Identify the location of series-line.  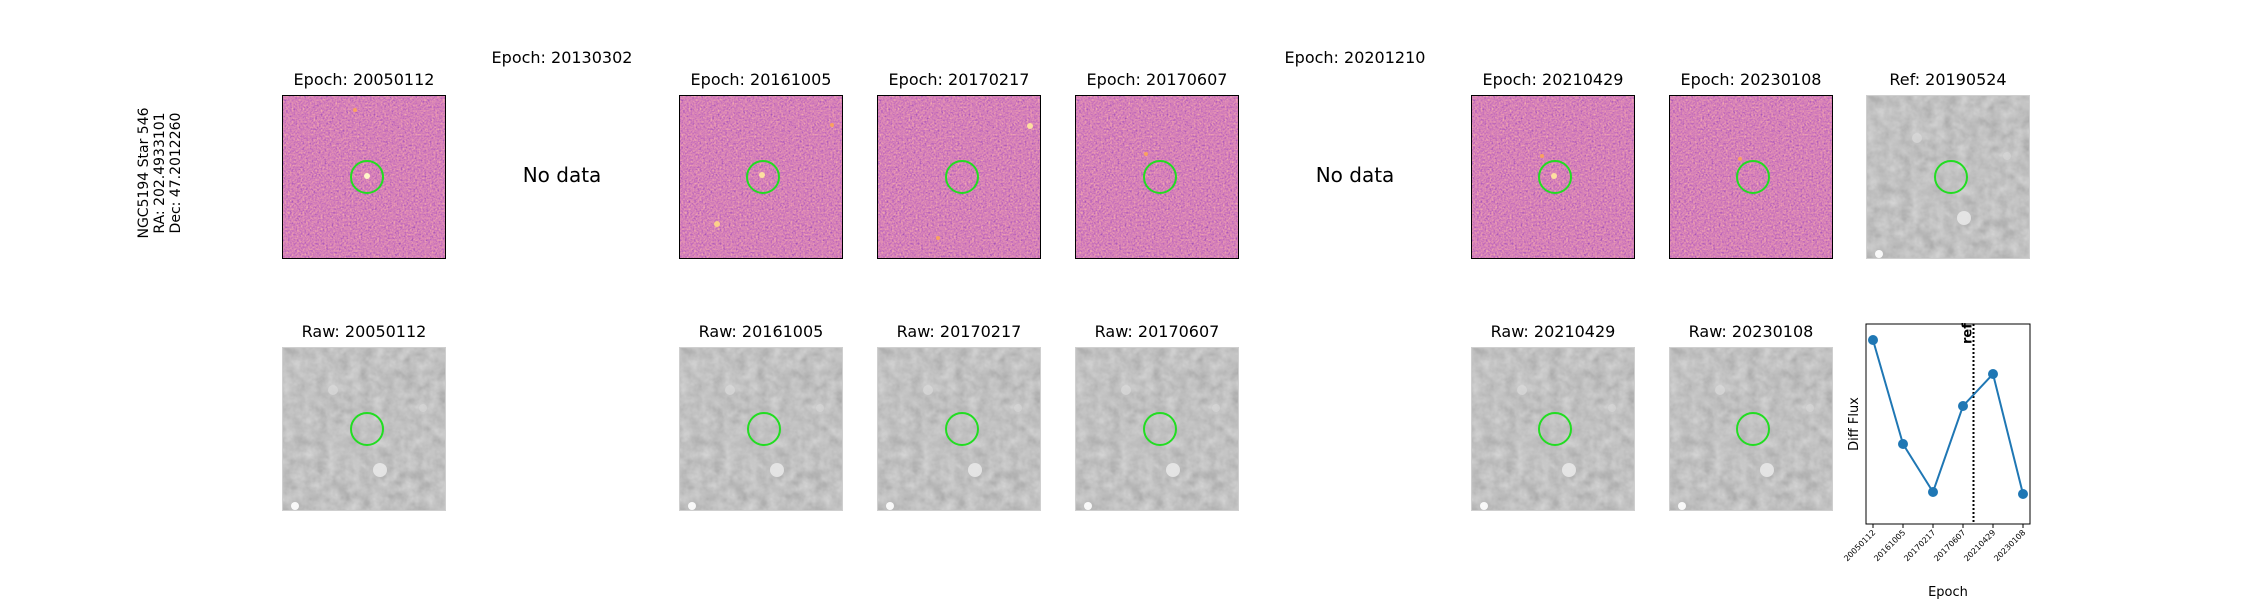
(1948, 417).